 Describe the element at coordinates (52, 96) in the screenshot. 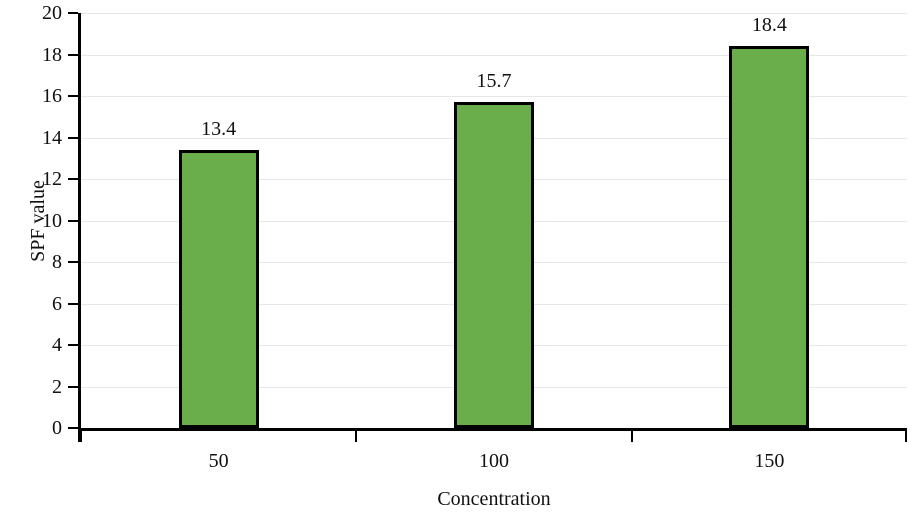

I see `y-tick-label: 16` at that location.